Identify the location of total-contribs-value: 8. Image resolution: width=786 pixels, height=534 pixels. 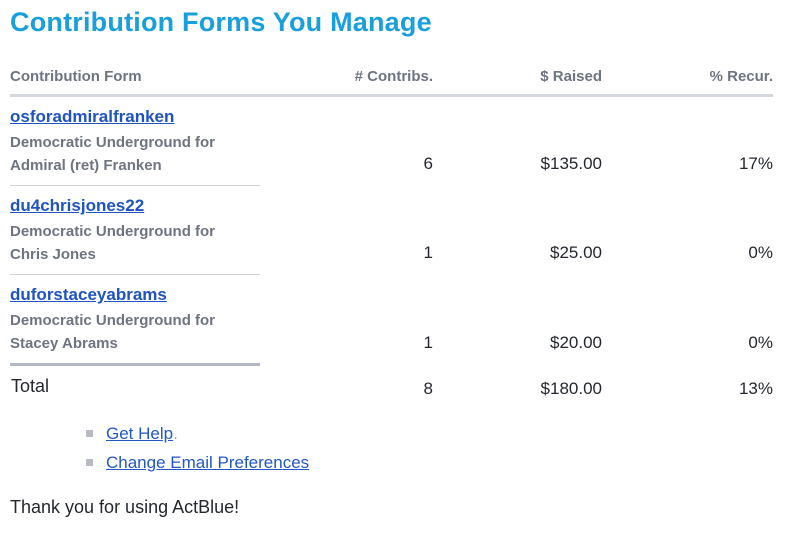
(428, 388).